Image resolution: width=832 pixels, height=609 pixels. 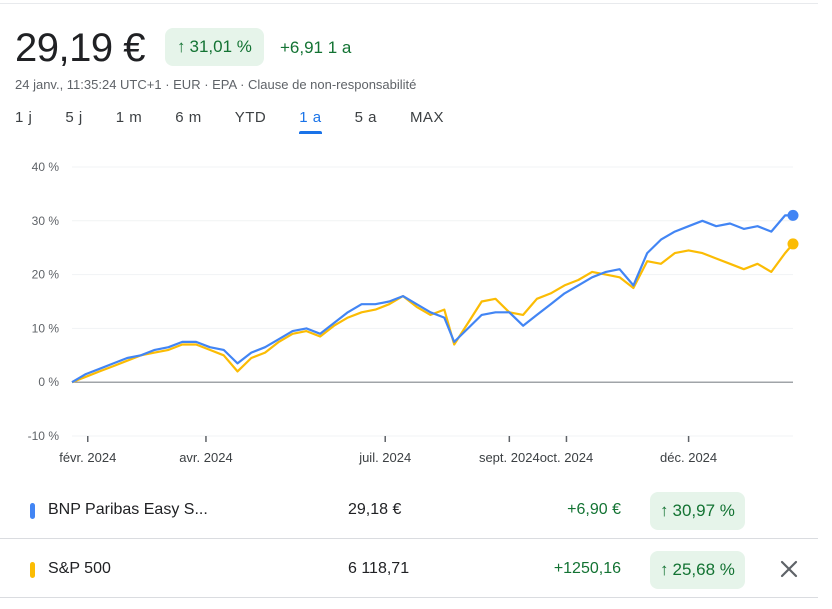 I want to click on tab-period: 5 a, so click(x=365, y=117).